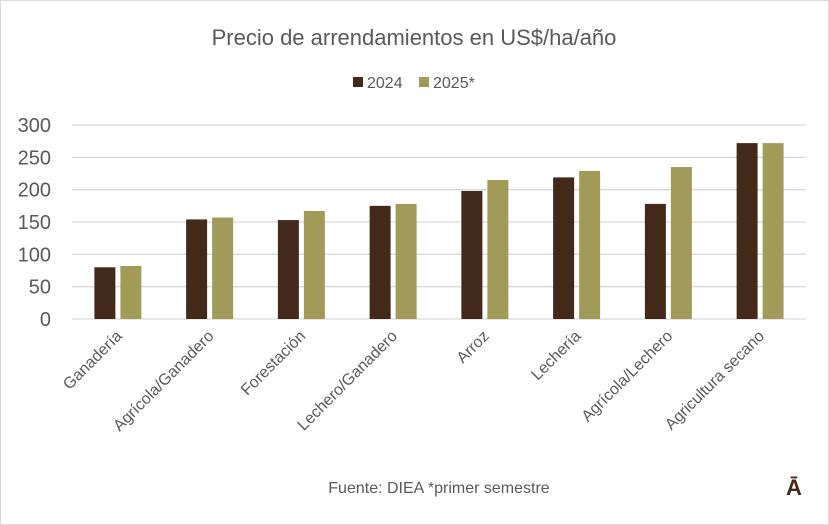  I want to click on legend-label: 2025*, so click(454, 83).